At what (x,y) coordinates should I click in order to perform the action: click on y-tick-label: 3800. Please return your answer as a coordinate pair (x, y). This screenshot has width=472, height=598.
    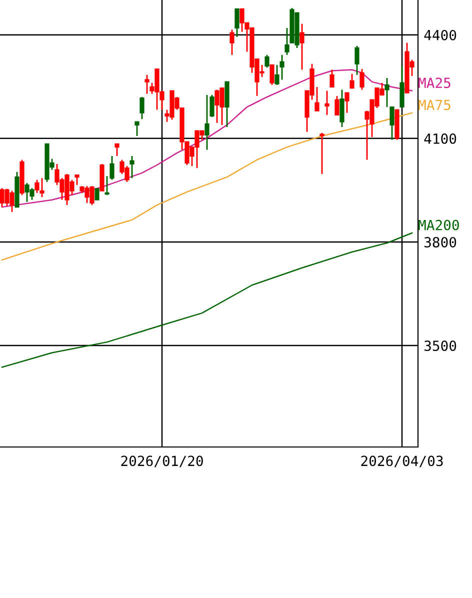
    Looking at the image, I should click on (440, 242).